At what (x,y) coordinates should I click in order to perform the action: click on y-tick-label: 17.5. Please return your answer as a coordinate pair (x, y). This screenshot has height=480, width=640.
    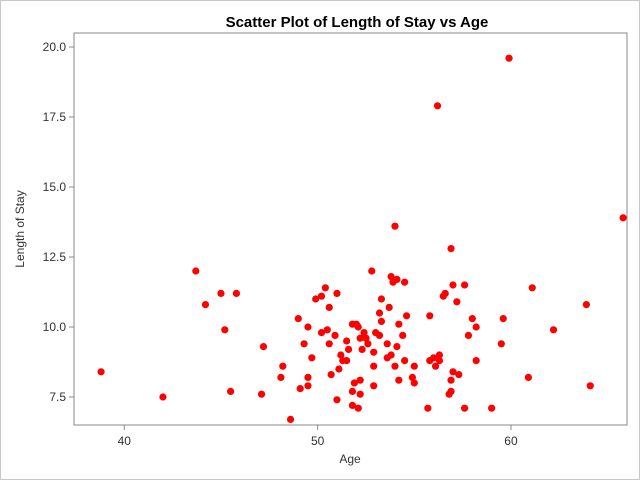
    Looking at the image, I should click on (55, 117).